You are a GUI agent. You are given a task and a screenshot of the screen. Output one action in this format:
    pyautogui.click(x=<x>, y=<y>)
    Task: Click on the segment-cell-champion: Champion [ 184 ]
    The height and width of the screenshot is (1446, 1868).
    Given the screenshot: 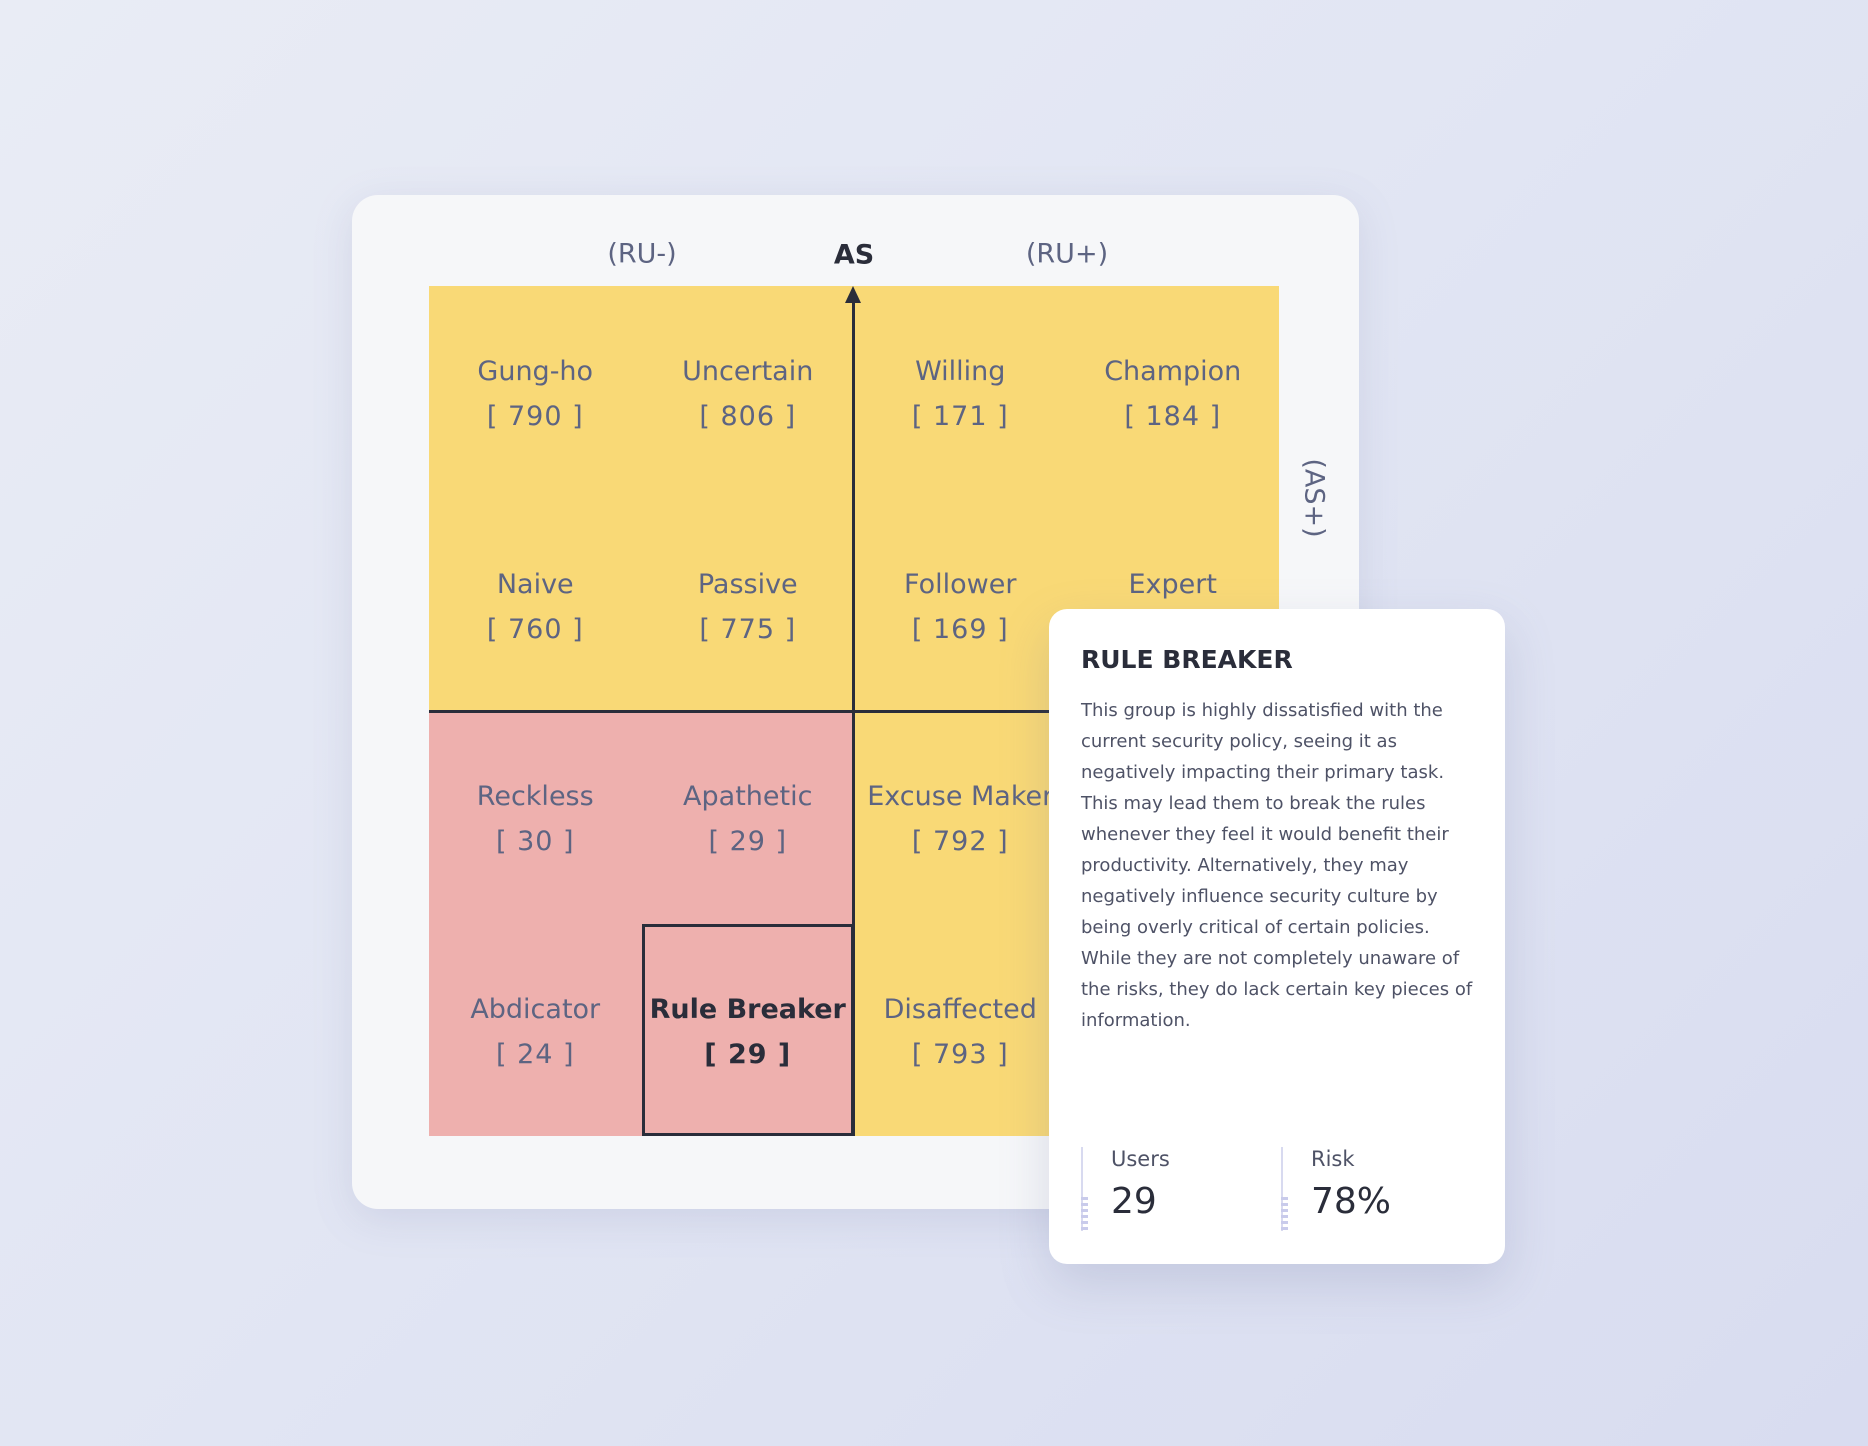 What is the action you would take?
    pyautogui.click(x=1172, y=392)
    